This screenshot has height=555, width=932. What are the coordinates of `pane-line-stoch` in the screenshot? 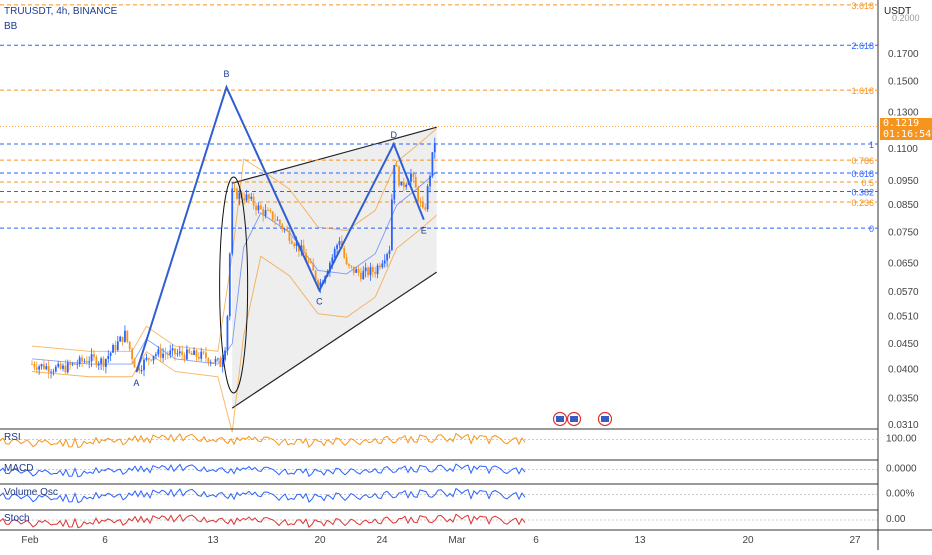 It's located at (263, 521).